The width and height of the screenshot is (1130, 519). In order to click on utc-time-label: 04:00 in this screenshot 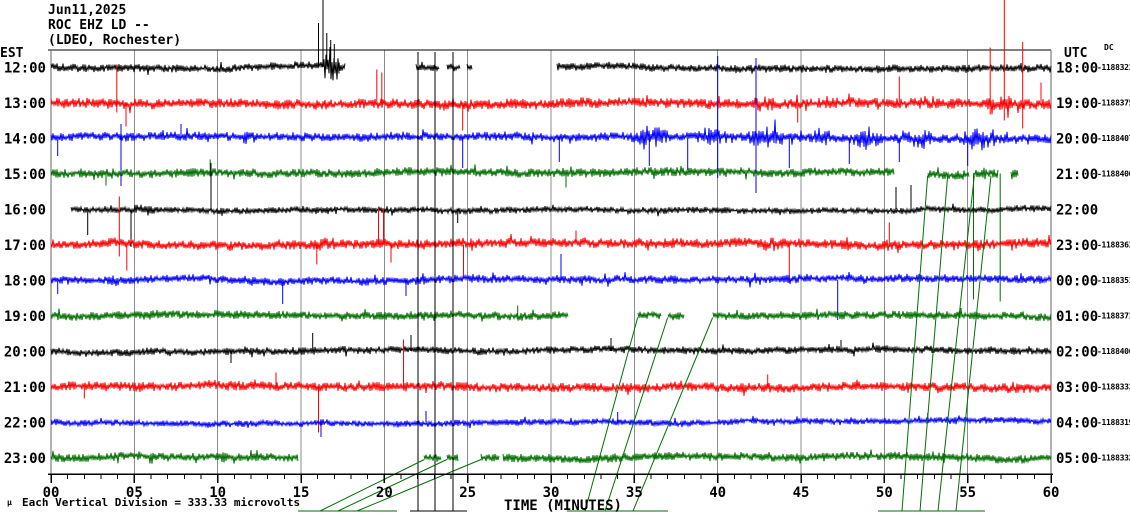, I will do `click(1077, 424)`.